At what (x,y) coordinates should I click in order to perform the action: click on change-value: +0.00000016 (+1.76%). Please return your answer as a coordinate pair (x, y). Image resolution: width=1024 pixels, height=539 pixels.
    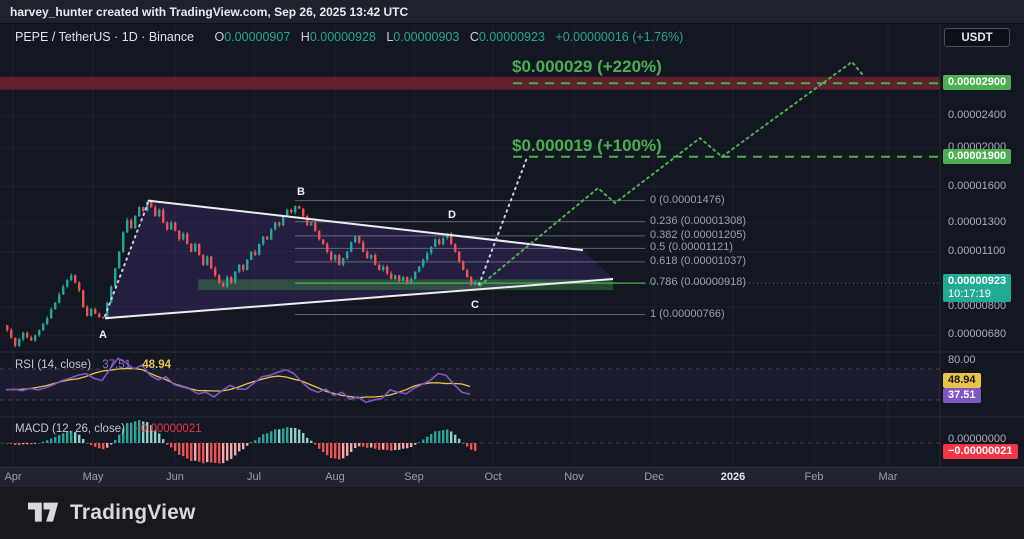
    Looking at the image, I should click on (619, 37).